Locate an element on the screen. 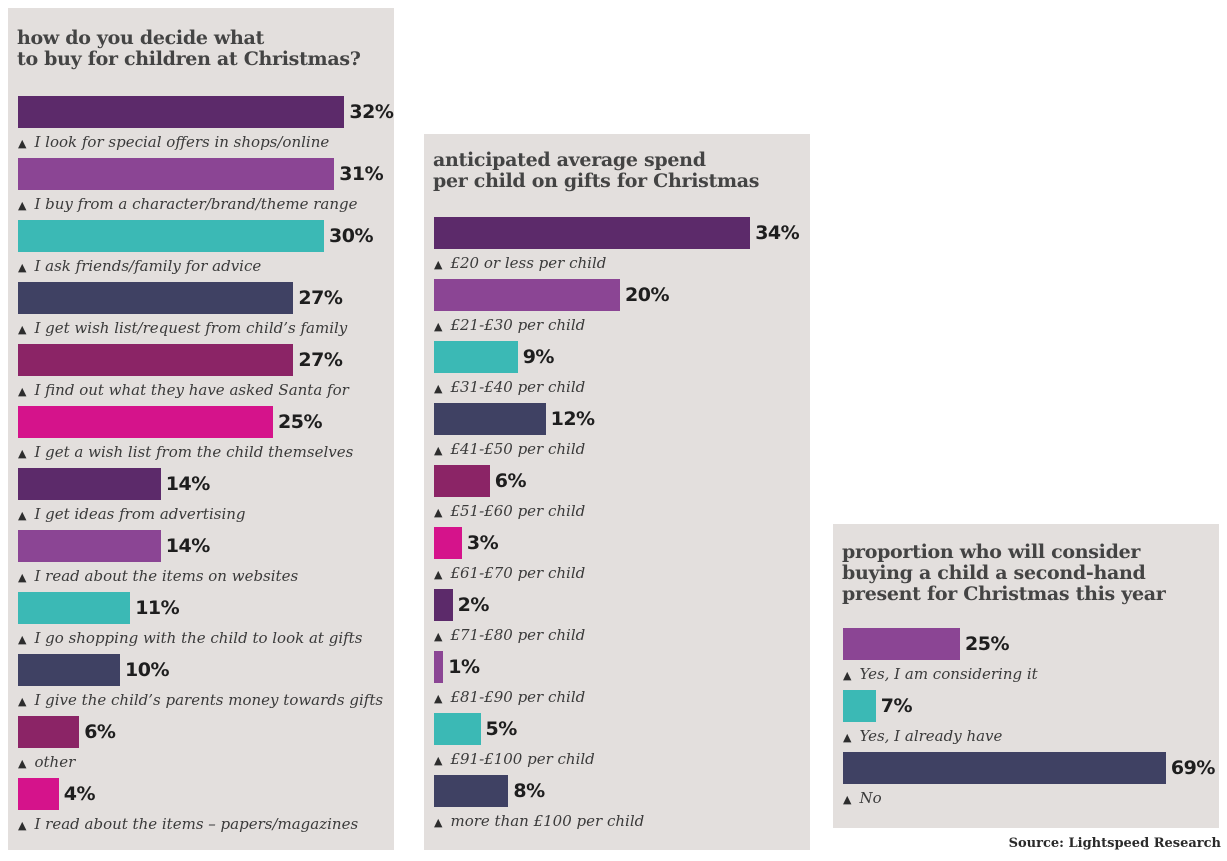 This screenshot has width=1227, height=861. bar-value-label: 25% is located at coordinates (300, 422).